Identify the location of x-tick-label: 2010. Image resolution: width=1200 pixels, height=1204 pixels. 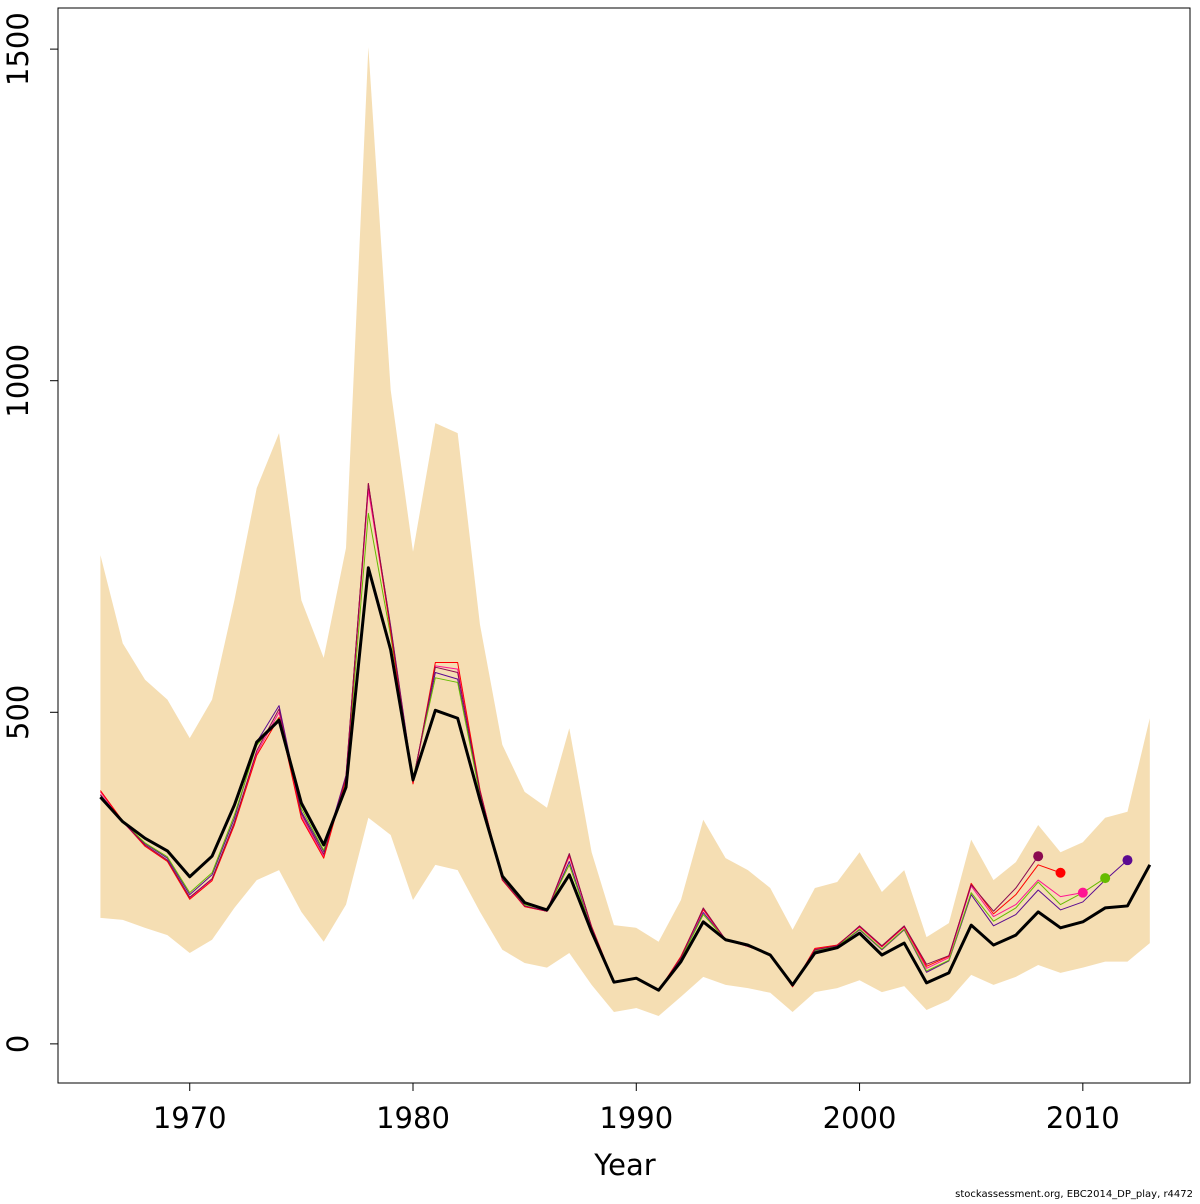
(1083, 1118).